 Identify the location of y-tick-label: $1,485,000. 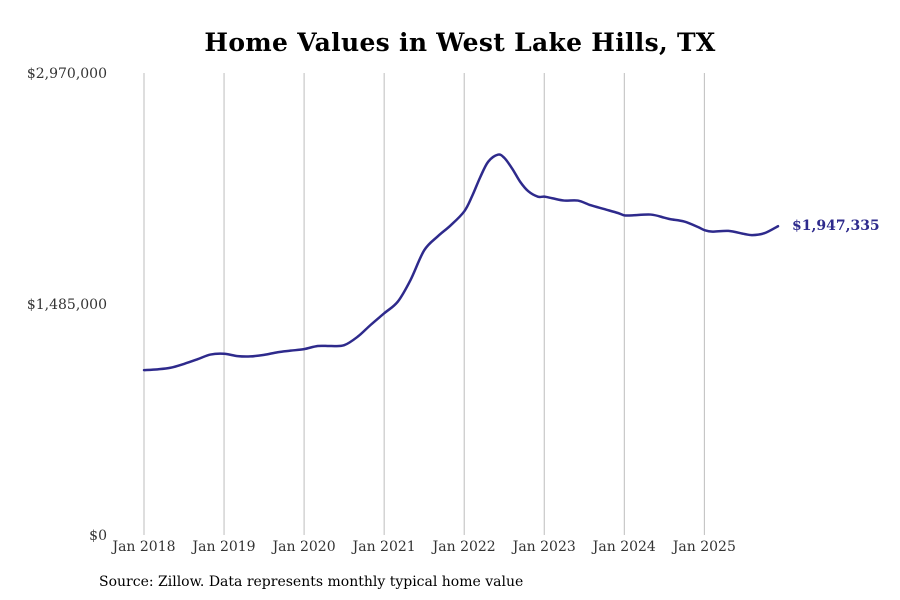
(67, 305).